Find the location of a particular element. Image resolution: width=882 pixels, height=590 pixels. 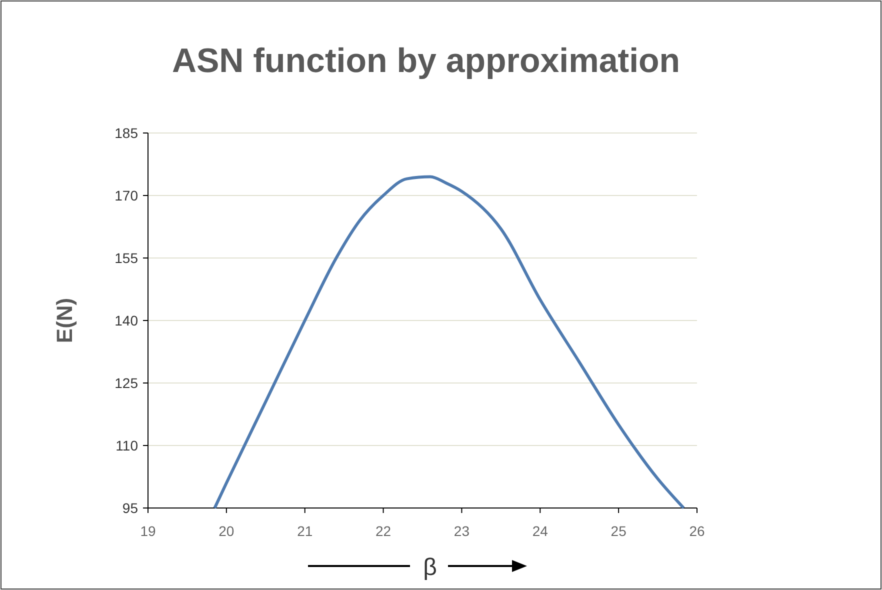

y-tick-label: 170 is located at coordinates (126, 195).